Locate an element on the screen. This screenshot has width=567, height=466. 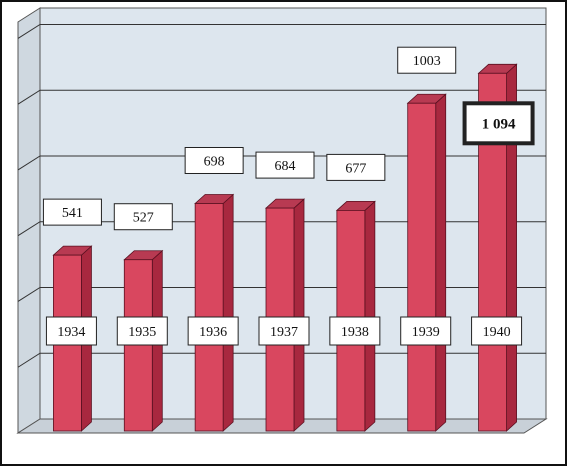
category-label: 1935 is located at coordinates (142, 332).